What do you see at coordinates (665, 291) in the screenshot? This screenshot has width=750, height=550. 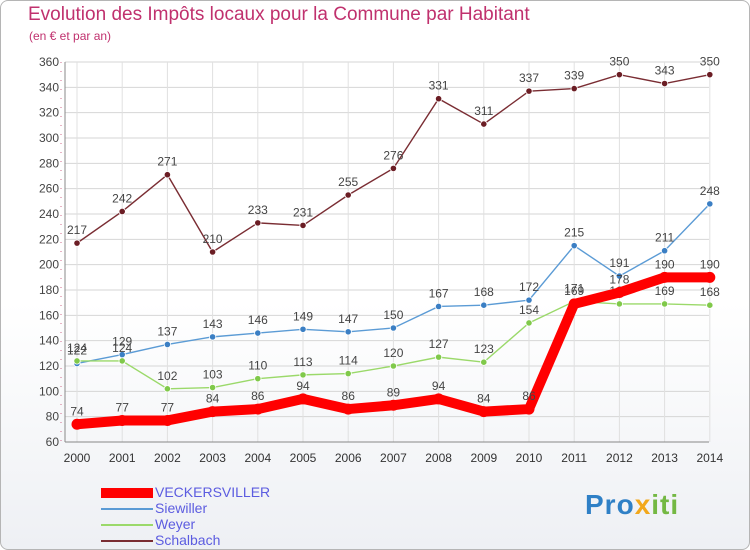 I see `data-label-weyer-2013: 169` at bounding box center [665, 291].